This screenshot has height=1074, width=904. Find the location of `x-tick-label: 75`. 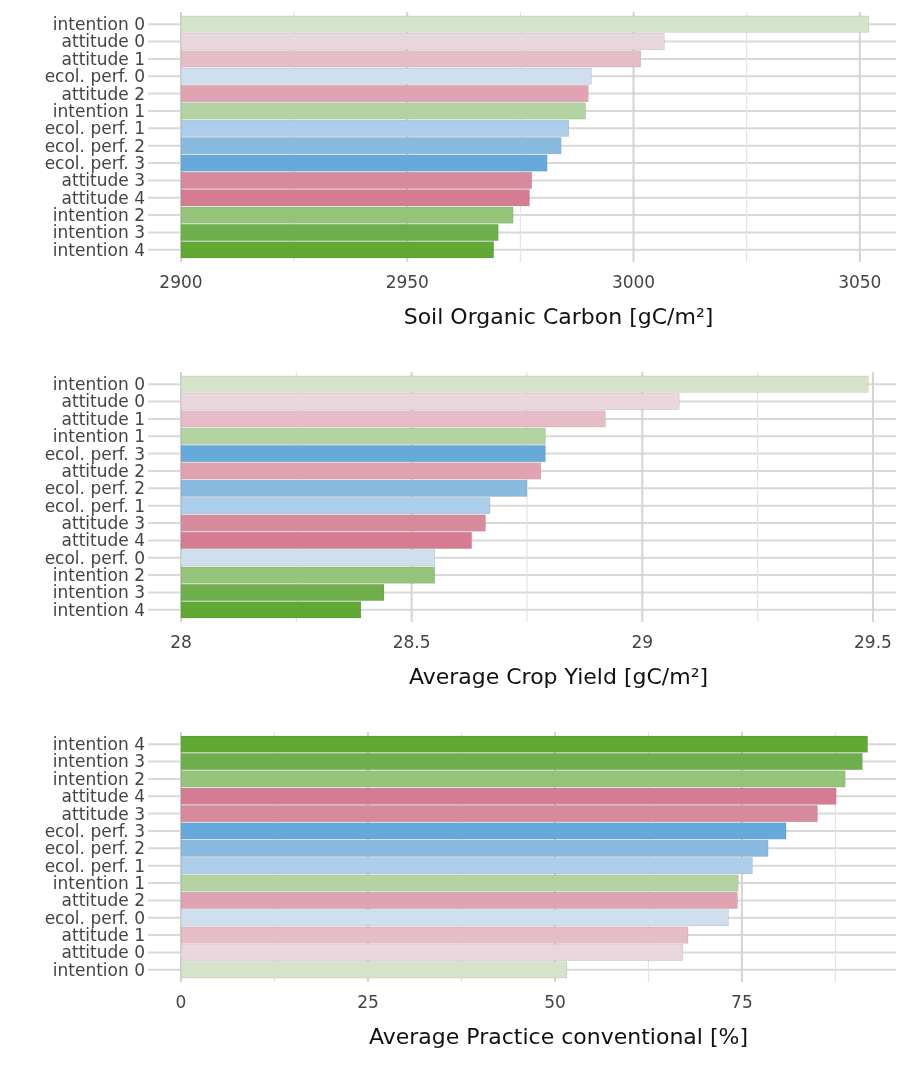

x-tick-label: 75 is located at coordinates (742, 1002).